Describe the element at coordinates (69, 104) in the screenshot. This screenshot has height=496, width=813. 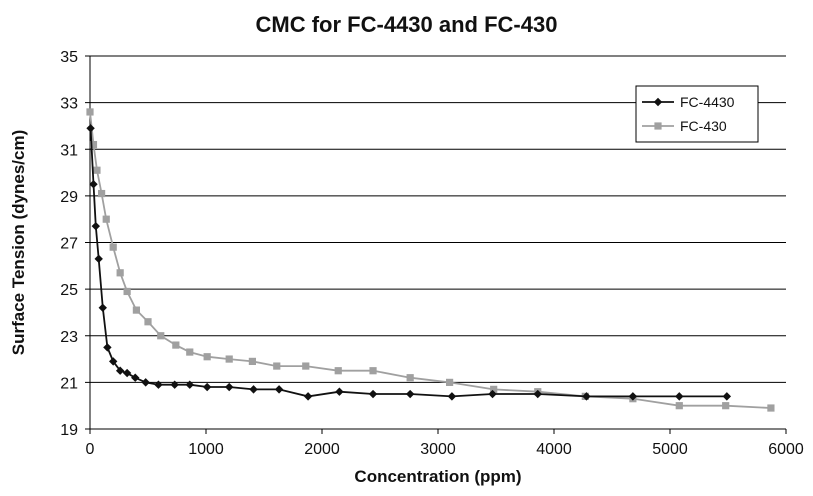
I see `y-tick-label: 33` at that location.